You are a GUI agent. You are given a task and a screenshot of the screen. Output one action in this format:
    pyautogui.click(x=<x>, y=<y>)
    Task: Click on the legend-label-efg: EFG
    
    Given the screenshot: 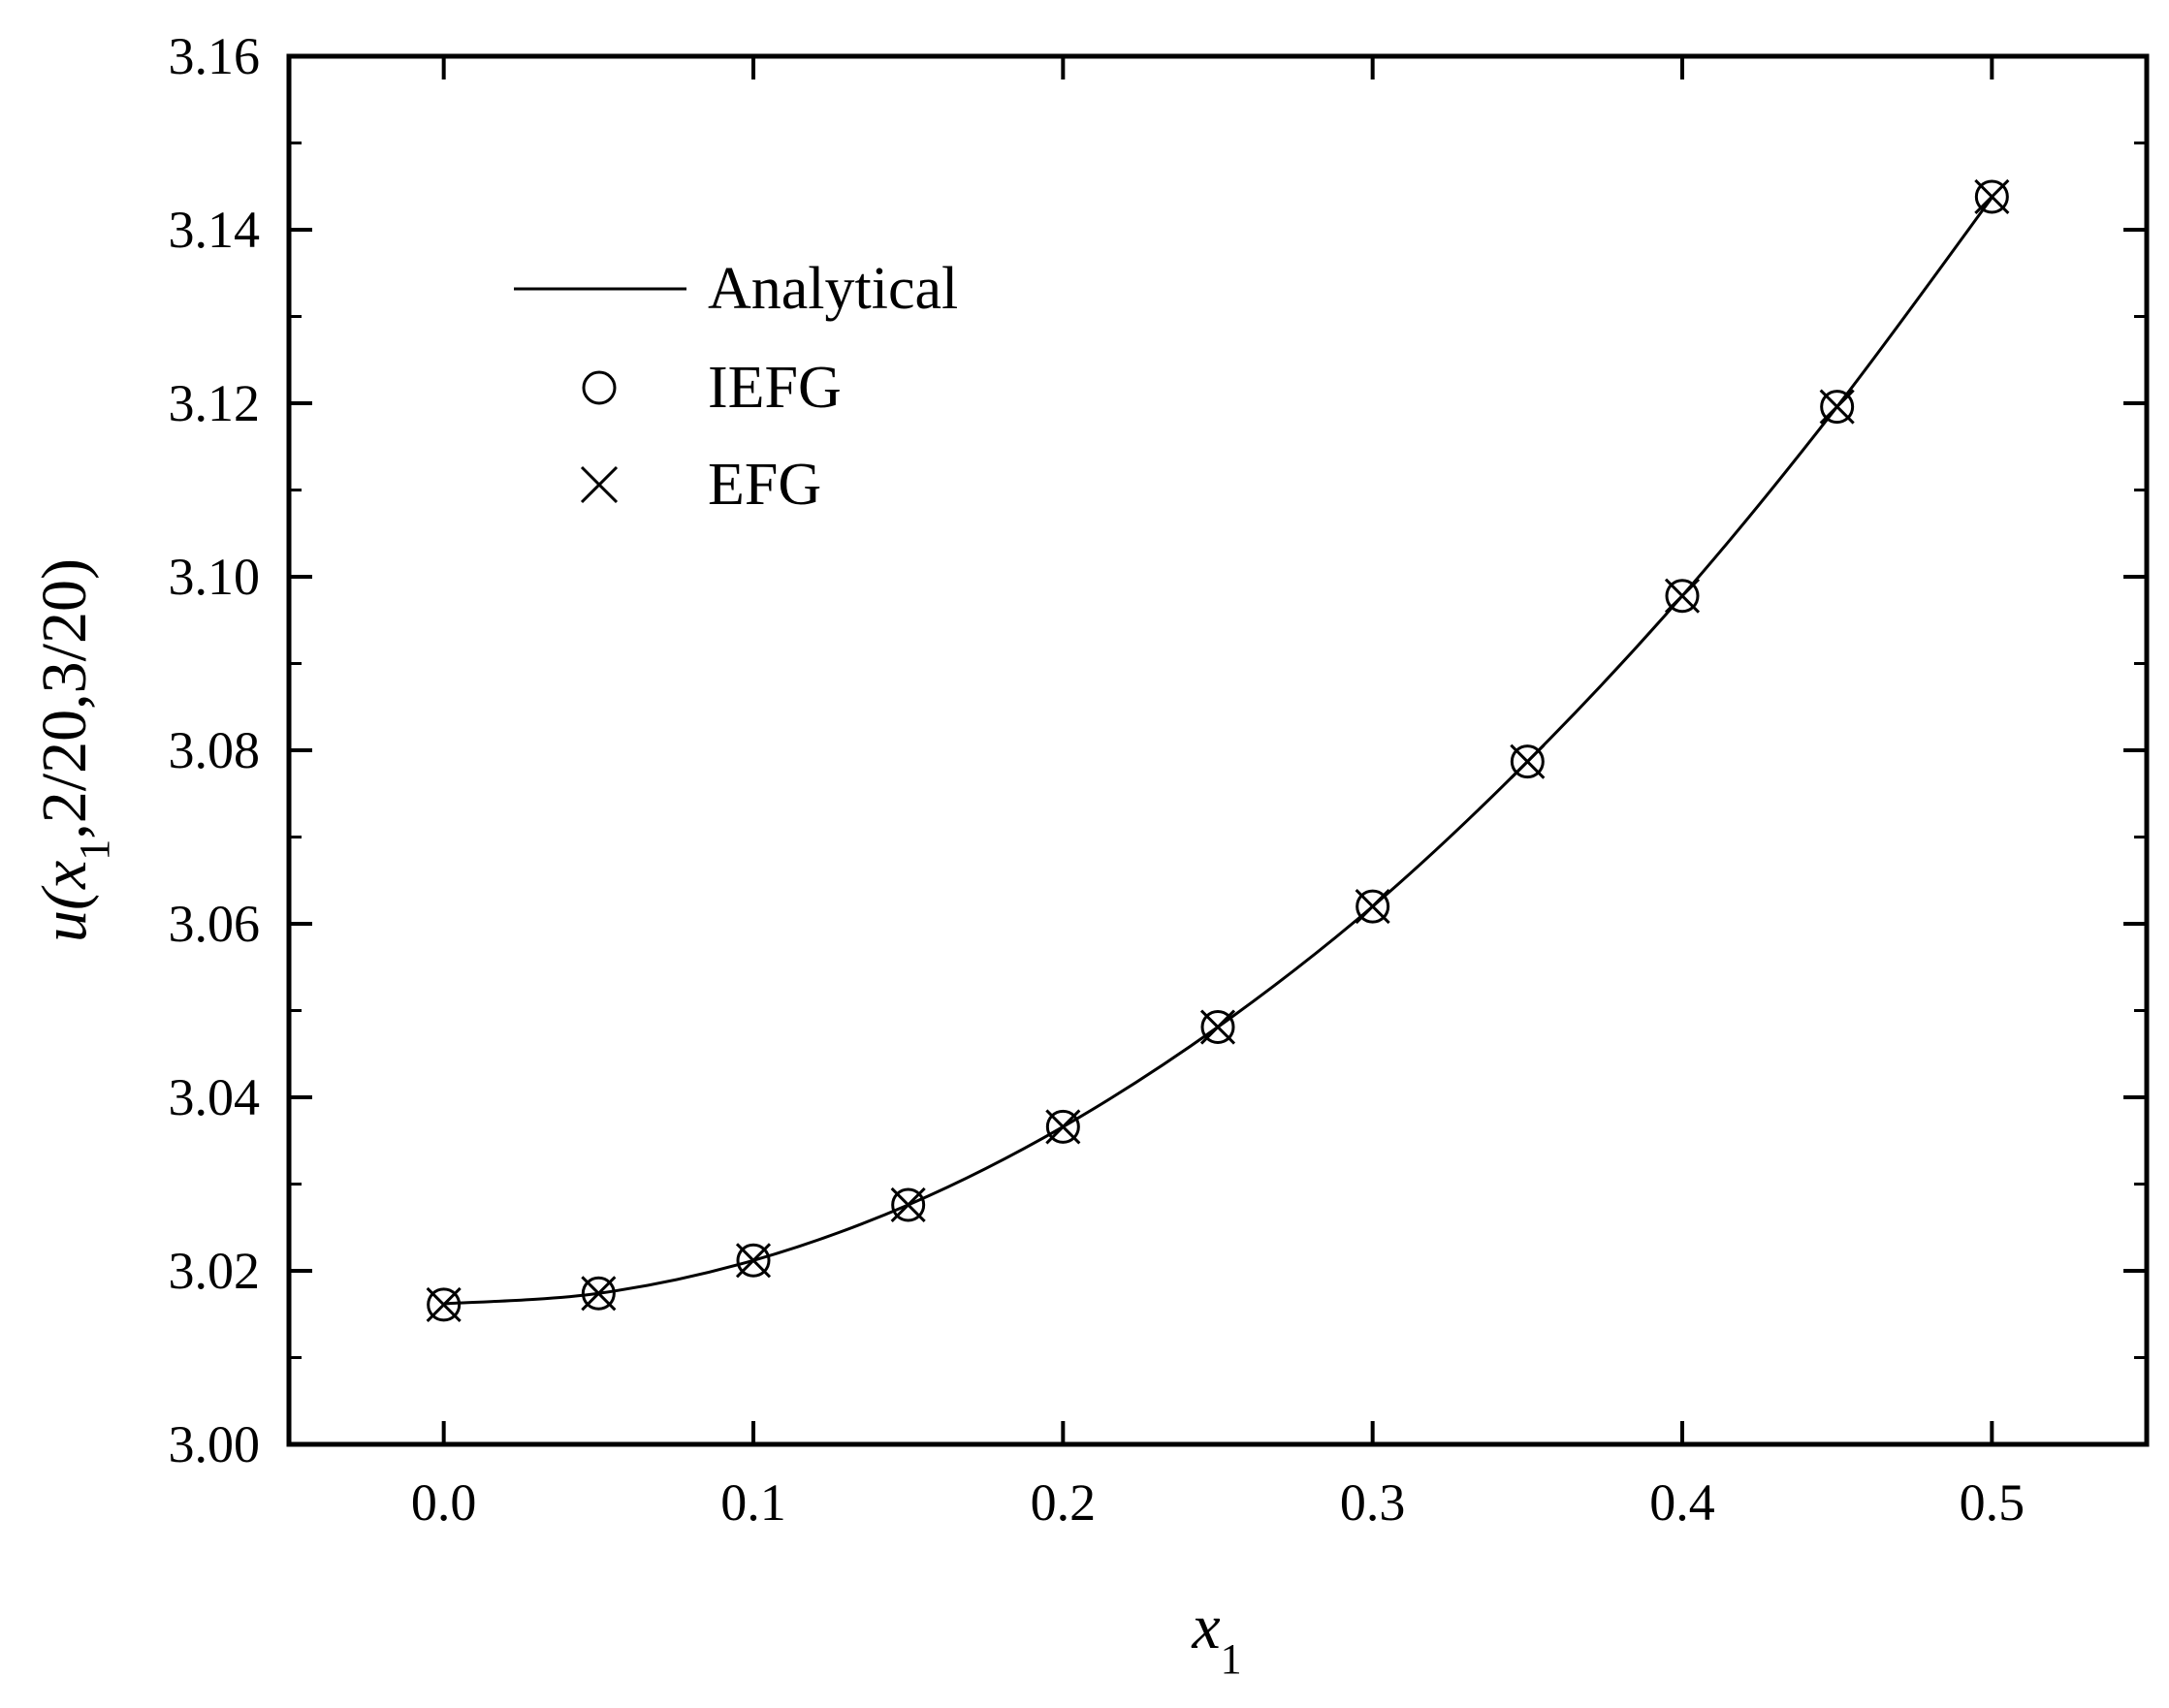 What is the action you would take?
    pyautogui.click(x=764, y=485)
    